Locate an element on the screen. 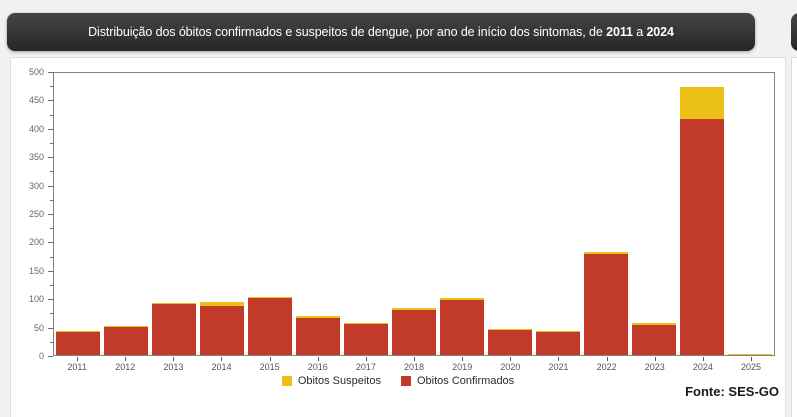 The width and height of the screenshot is (797, 417). bar-segment-suspected-2013 is located at coordinates (174, 303).